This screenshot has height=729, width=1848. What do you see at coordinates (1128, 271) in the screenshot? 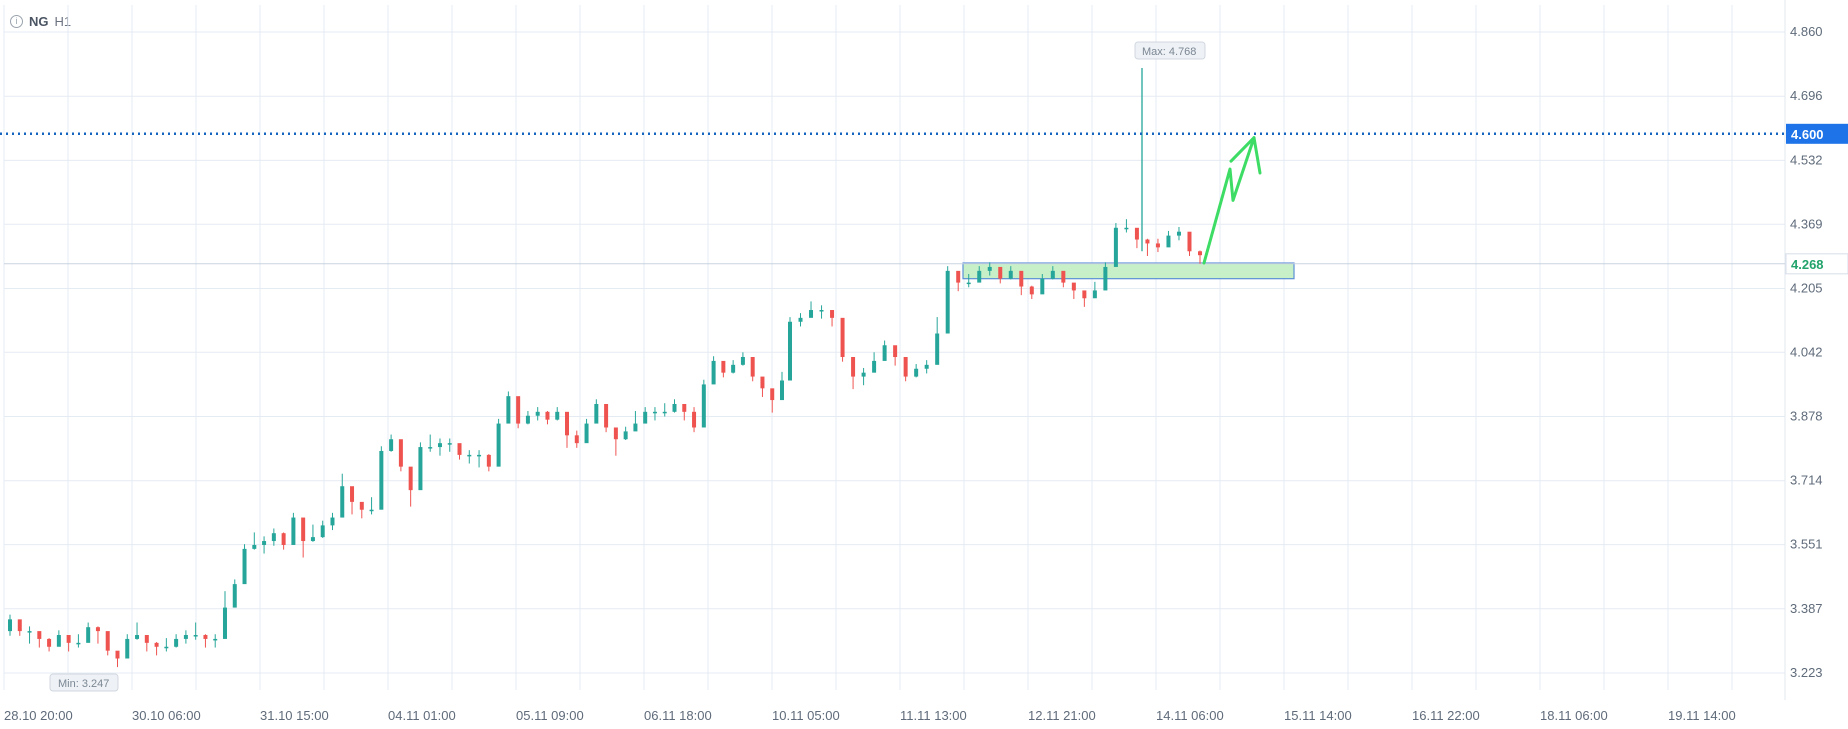
I see `price-zone` at bounding box center [1128, 271].